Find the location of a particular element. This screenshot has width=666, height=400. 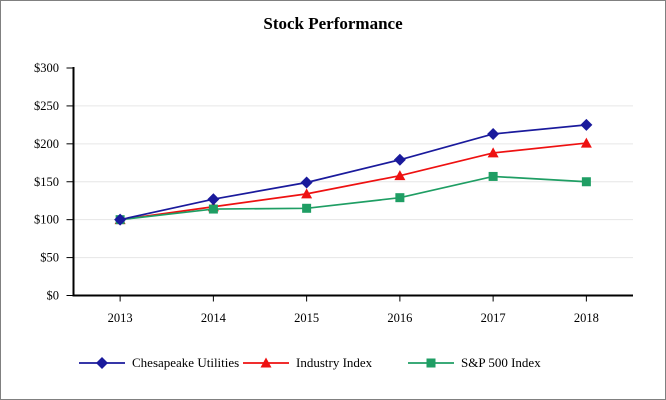

x-axis-tick-label: 2017 is located at coordinates (493, 318).